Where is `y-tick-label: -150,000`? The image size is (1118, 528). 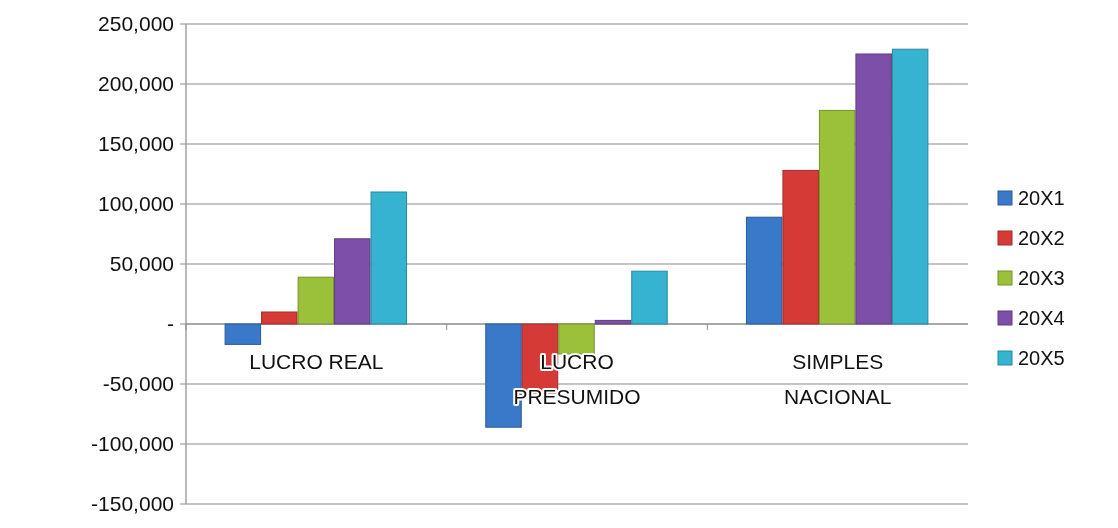
y-tick-label: -150,000 is located at coordinates (132, 504).